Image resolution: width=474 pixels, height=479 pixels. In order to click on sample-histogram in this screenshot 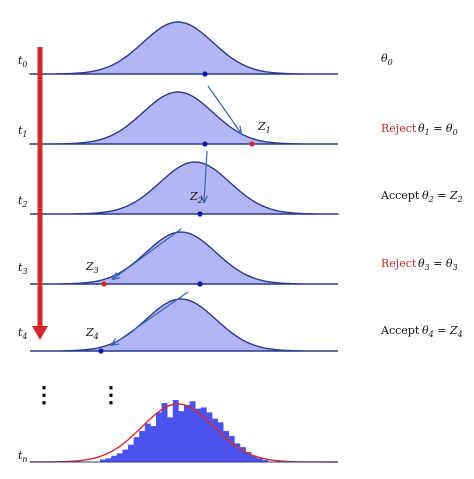, I will do `click(184, 431)`.